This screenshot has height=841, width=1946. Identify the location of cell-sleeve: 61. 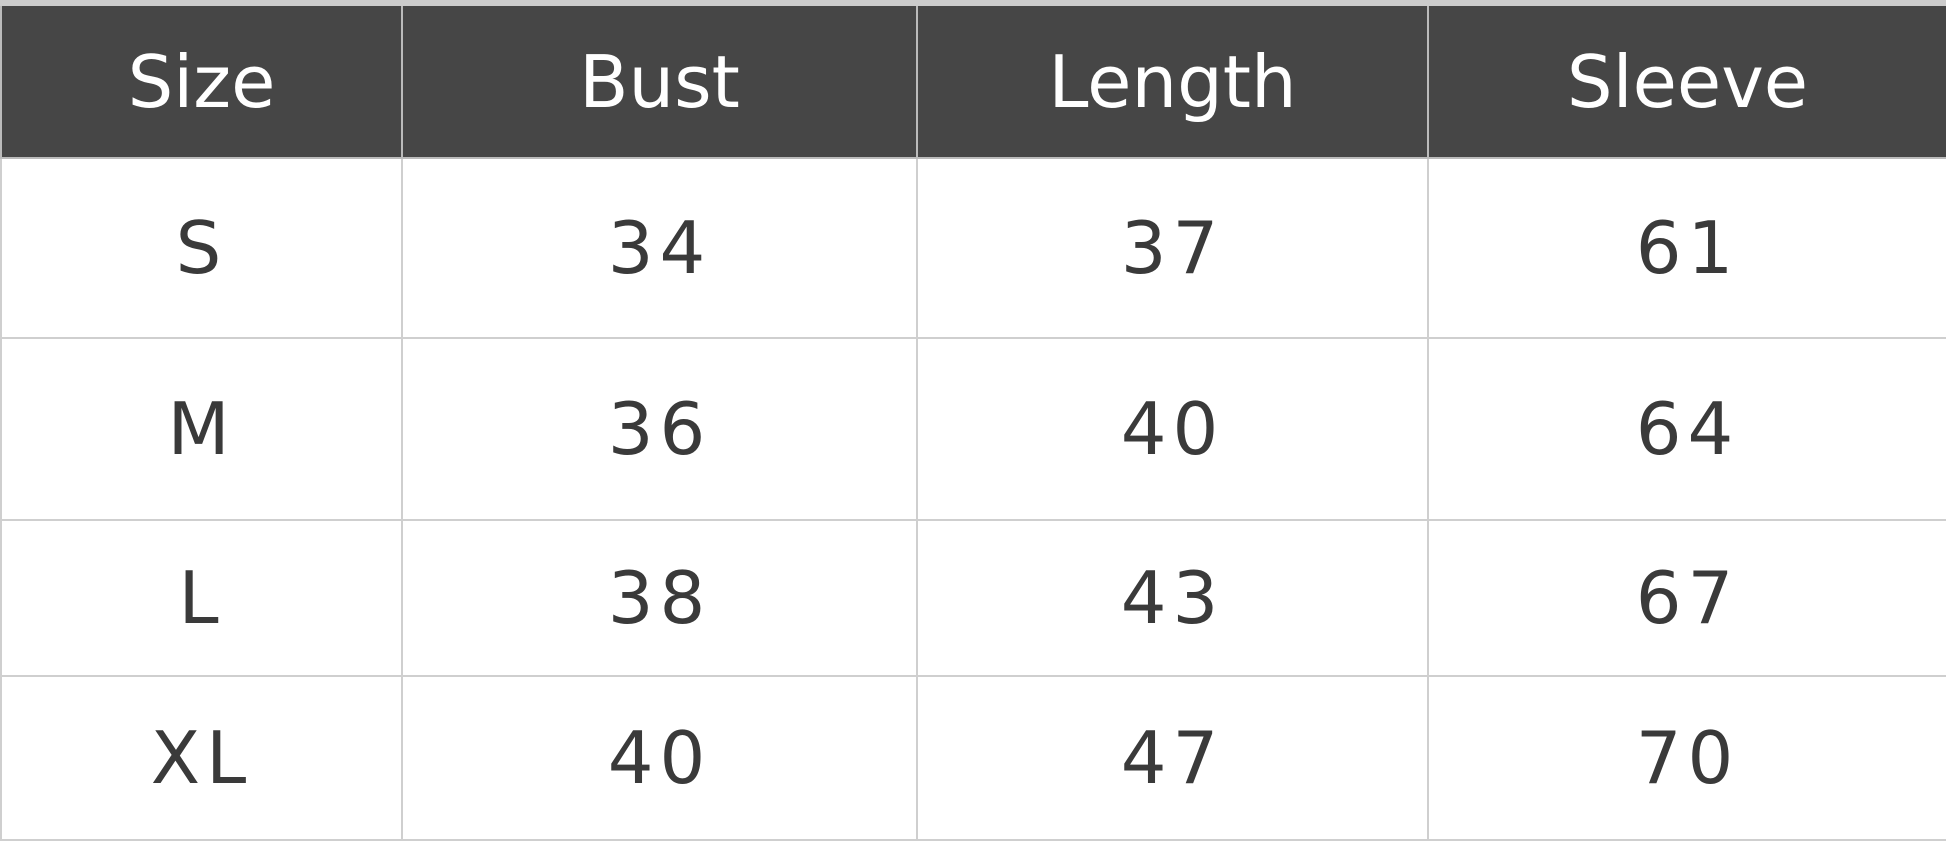
(1686, 248).